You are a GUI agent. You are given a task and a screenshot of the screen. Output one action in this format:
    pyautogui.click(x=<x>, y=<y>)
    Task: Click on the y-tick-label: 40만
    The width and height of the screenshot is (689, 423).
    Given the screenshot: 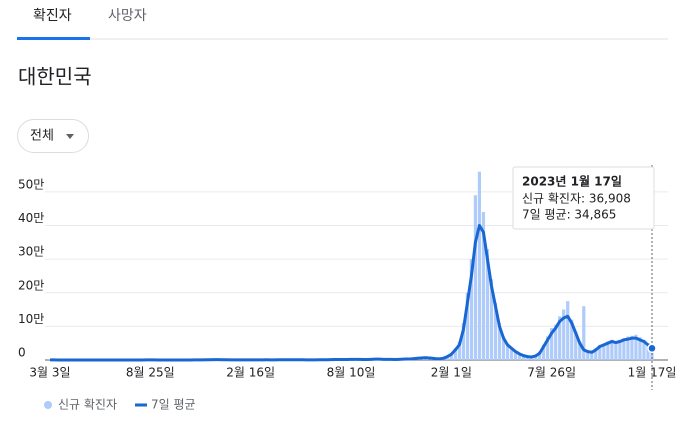 What is the action you would take?
    pyautogui.click(x=31, y=218)
    